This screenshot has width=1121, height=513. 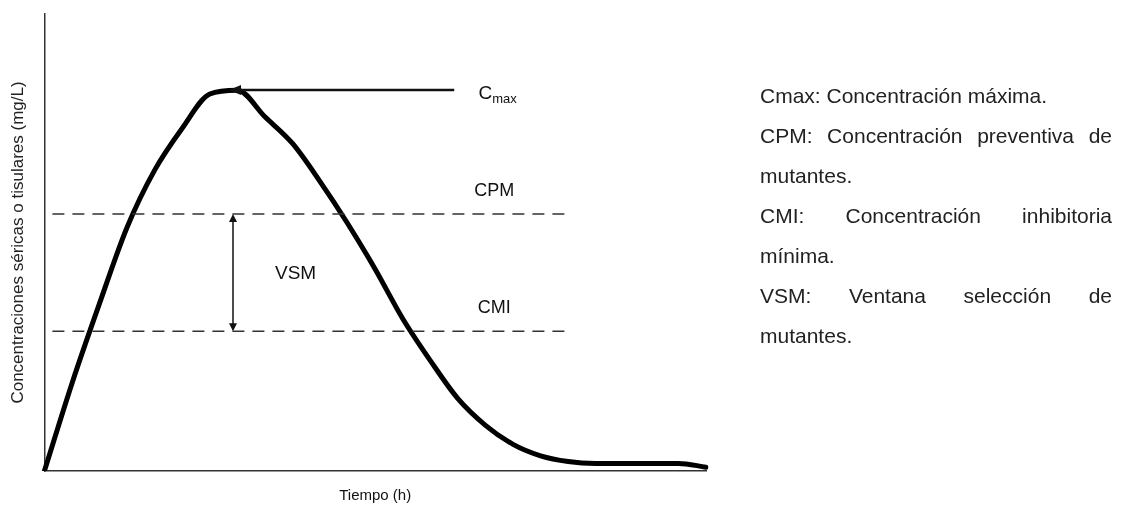 I want to click on text: VSM: Ventana selección de mutantes., so click(x=936, y=316).